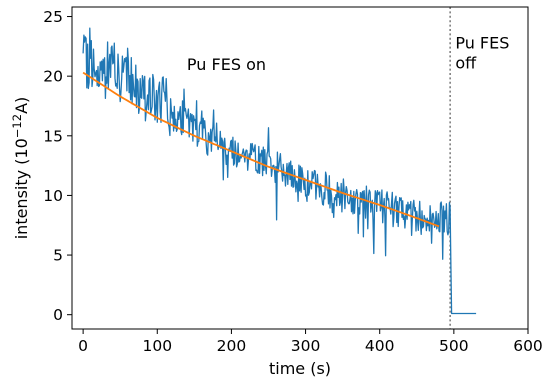 The height and width of the screenshot is (386, 549). What do you see at coordinates (466, 63) in the screenshot?
I see `annotation-fes-off-line: off` at bounding box center [466, 63].